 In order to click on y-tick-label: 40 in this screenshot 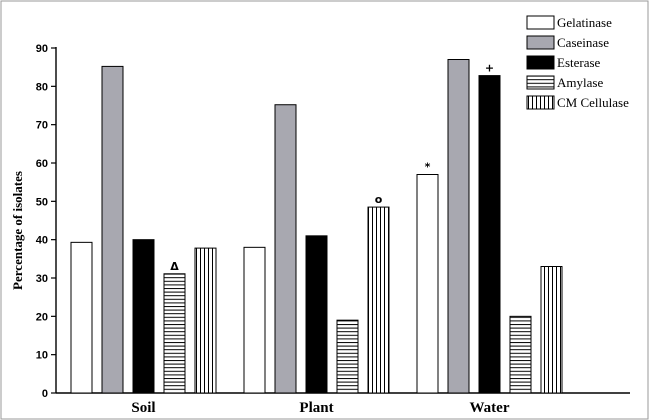, I will do `click(42, 241)`.